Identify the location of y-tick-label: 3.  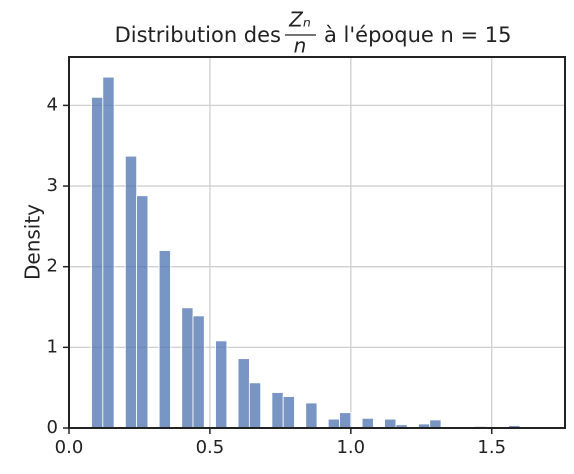
(52, 185).